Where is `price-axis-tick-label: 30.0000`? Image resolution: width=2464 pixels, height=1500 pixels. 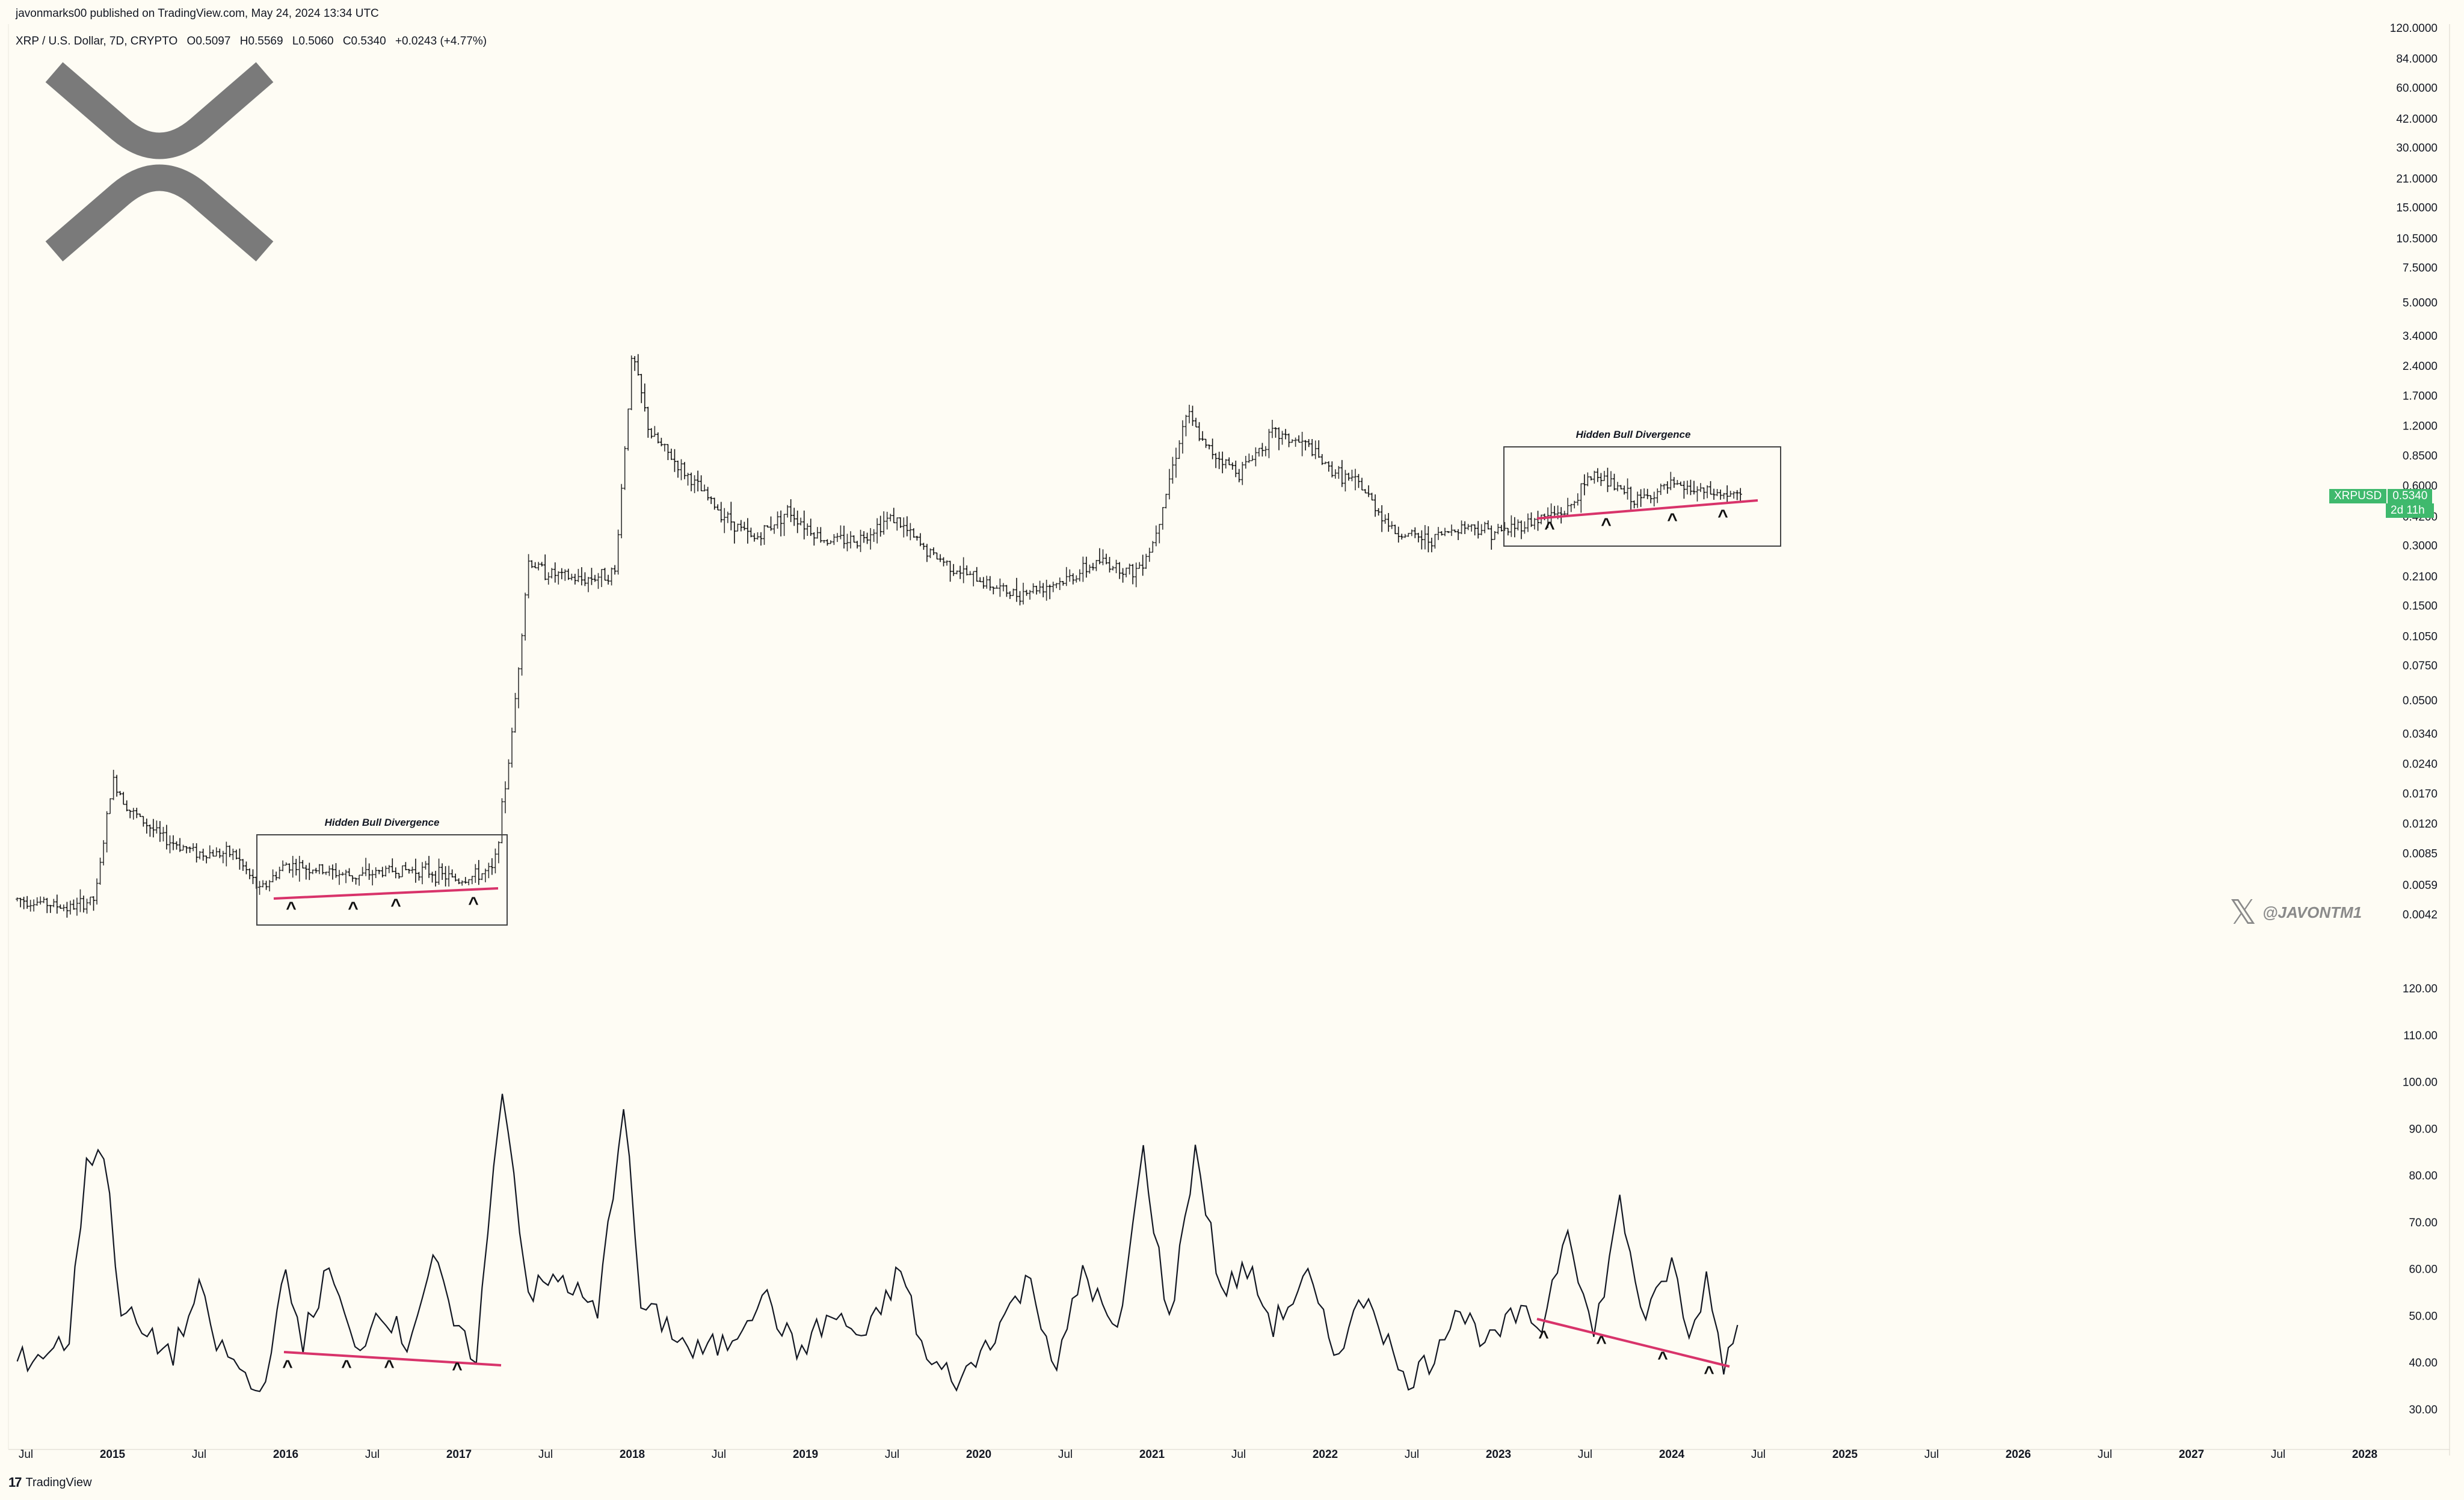
price-axis-tick-label: 30.0000 is located at coordinates (2417, 148).